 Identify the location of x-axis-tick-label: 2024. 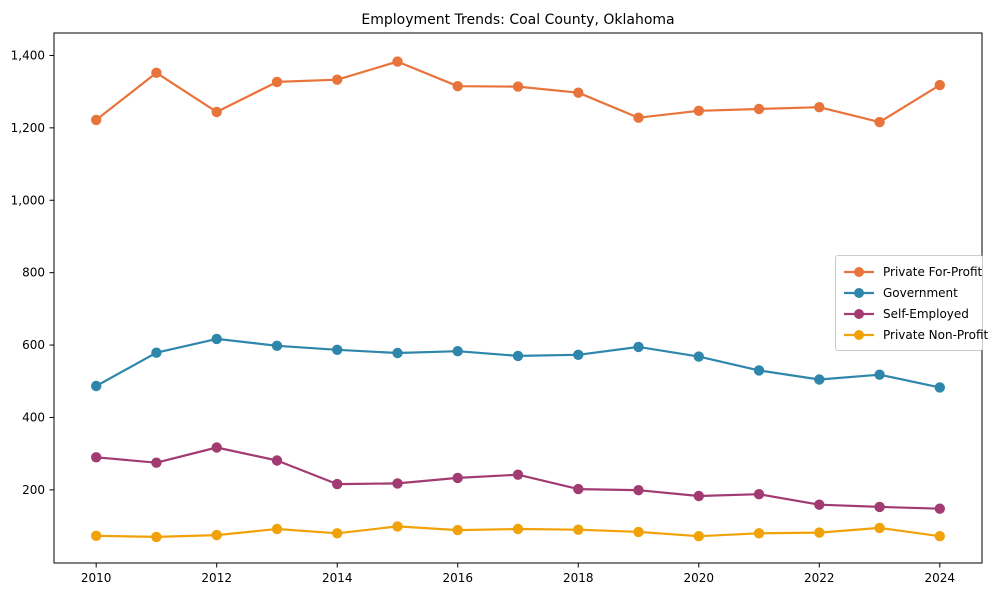
(940, 578).